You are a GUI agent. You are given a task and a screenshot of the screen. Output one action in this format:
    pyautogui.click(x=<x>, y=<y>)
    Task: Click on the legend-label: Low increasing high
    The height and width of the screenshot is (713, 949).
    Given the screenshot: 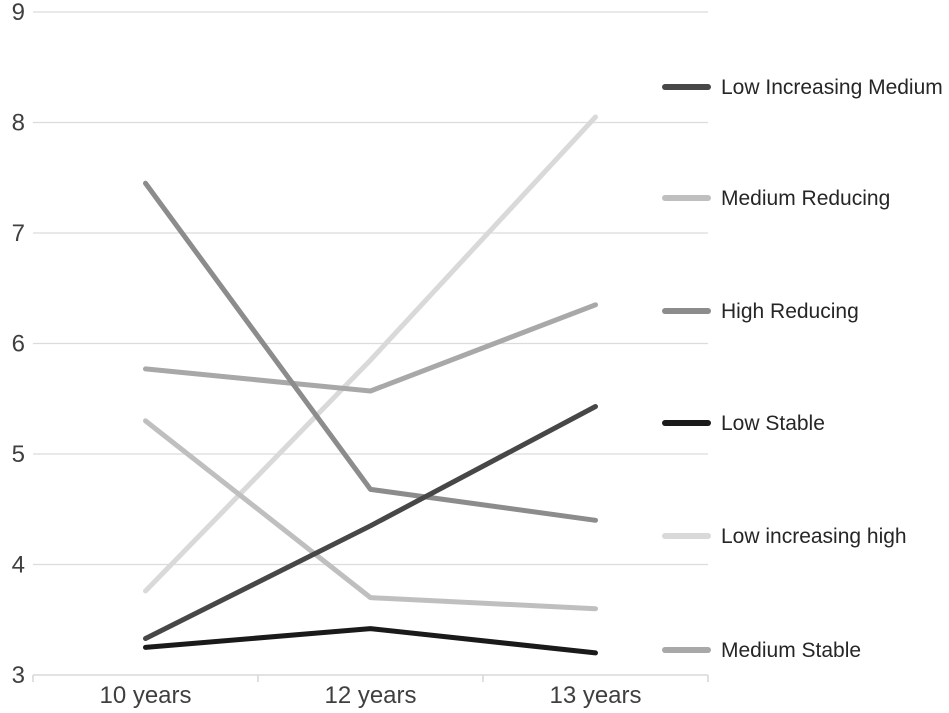 What is the action you would take?
    pyautogui.click(x=814, y=536)
    